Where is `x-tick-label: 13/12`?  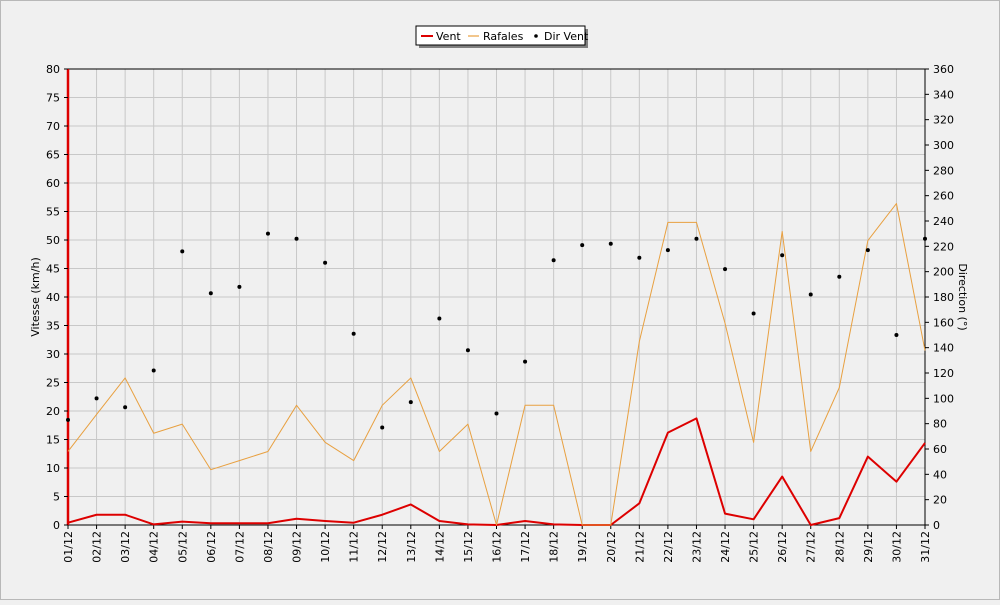 x-tick-label: 13/12 is located at coordinates (411, 547).